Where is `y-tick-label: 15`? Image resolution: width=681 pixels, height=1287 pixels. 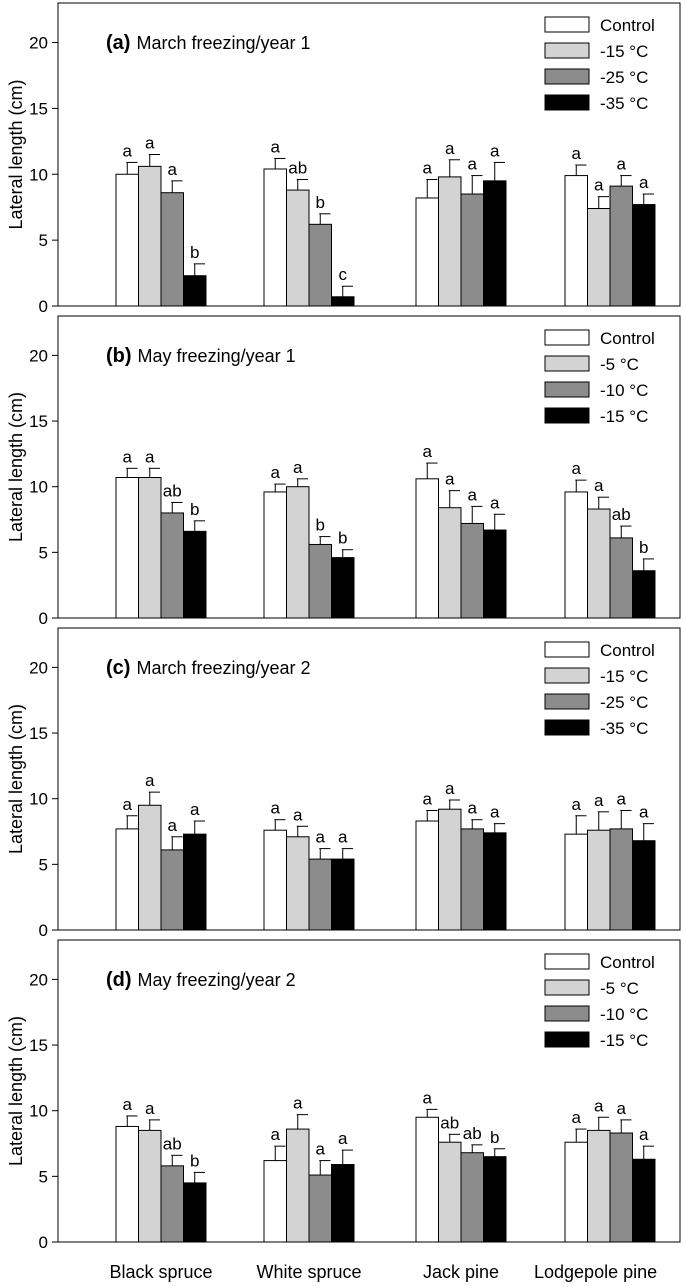 y-tick-label: 15 is located at coordinates (38, 1045).